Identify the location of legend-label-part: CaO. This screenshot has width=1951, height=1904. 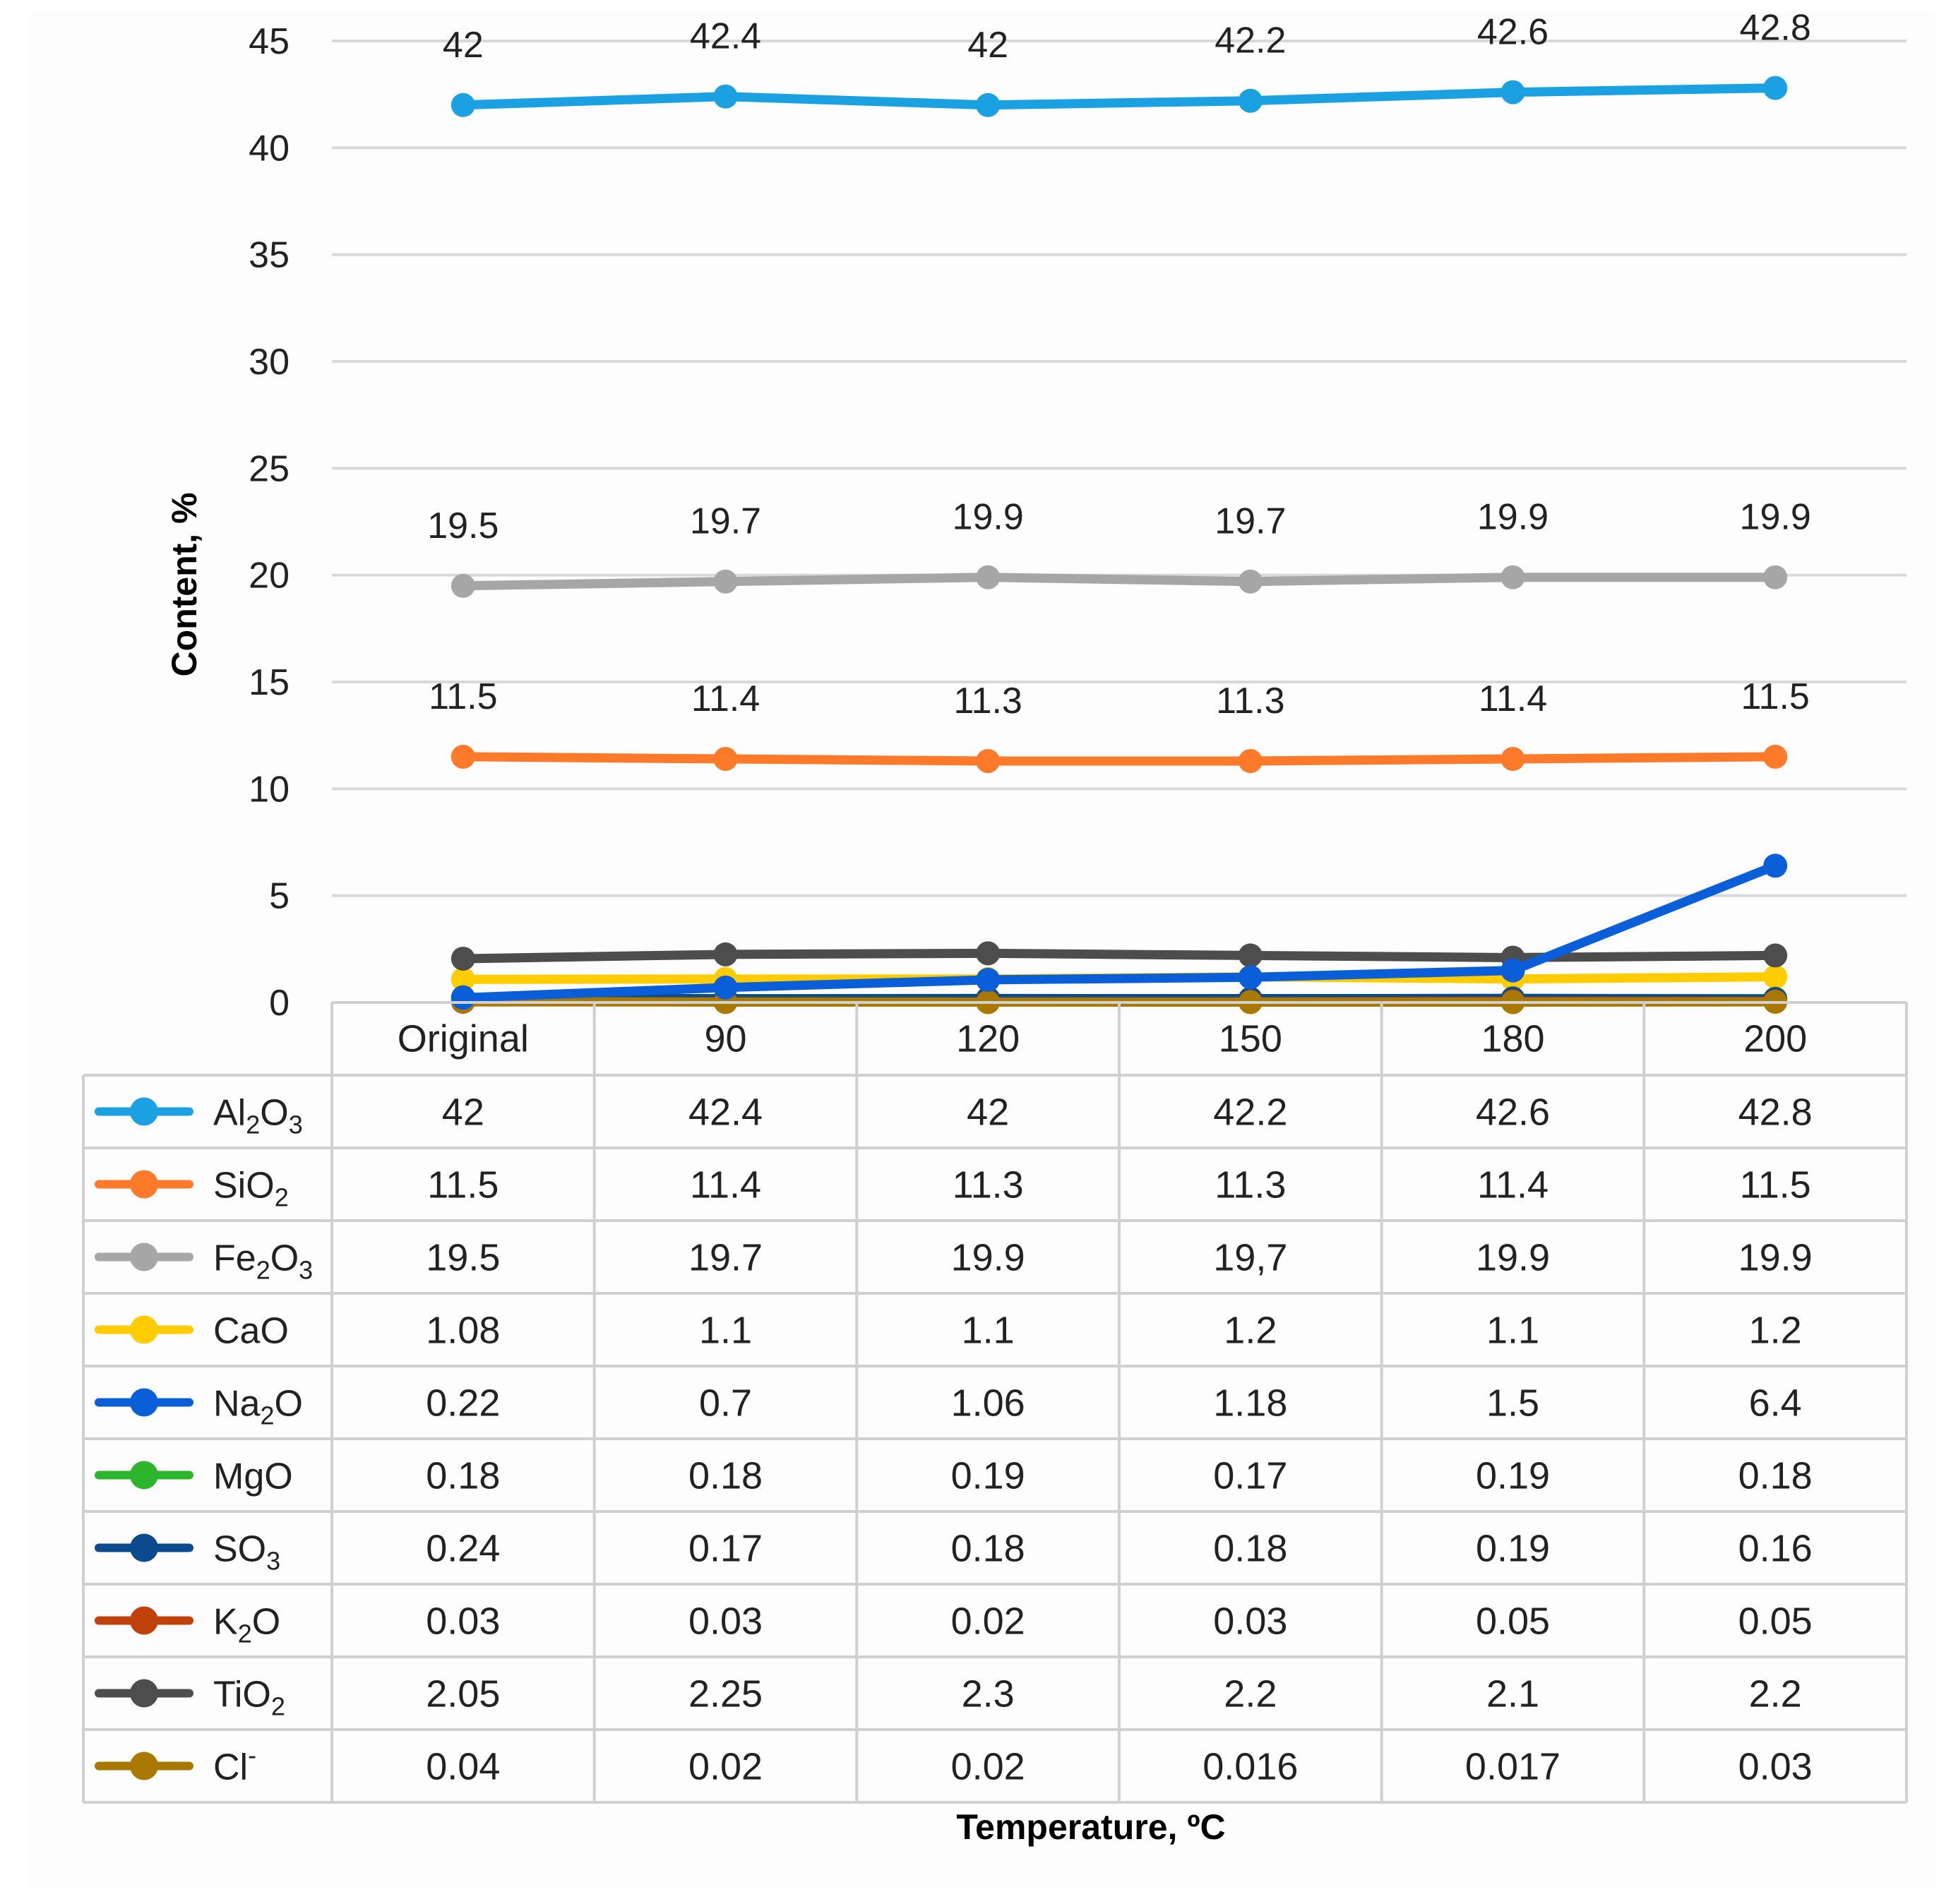
(251, 1331).